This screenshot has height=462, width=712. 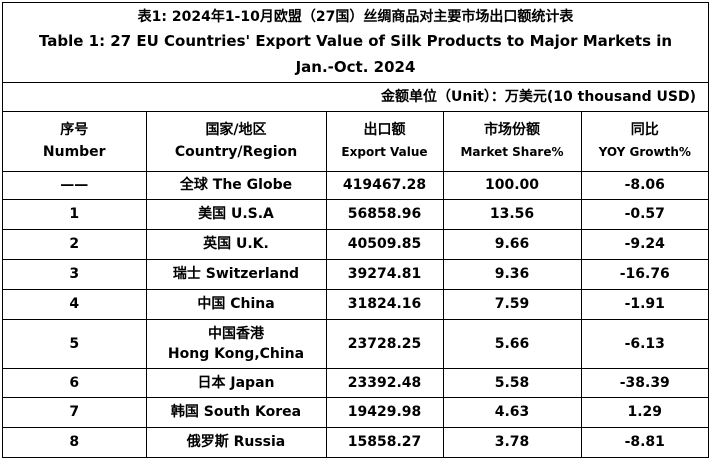 I want to click on header-zh: 出口额, so click(x=384, y=130).